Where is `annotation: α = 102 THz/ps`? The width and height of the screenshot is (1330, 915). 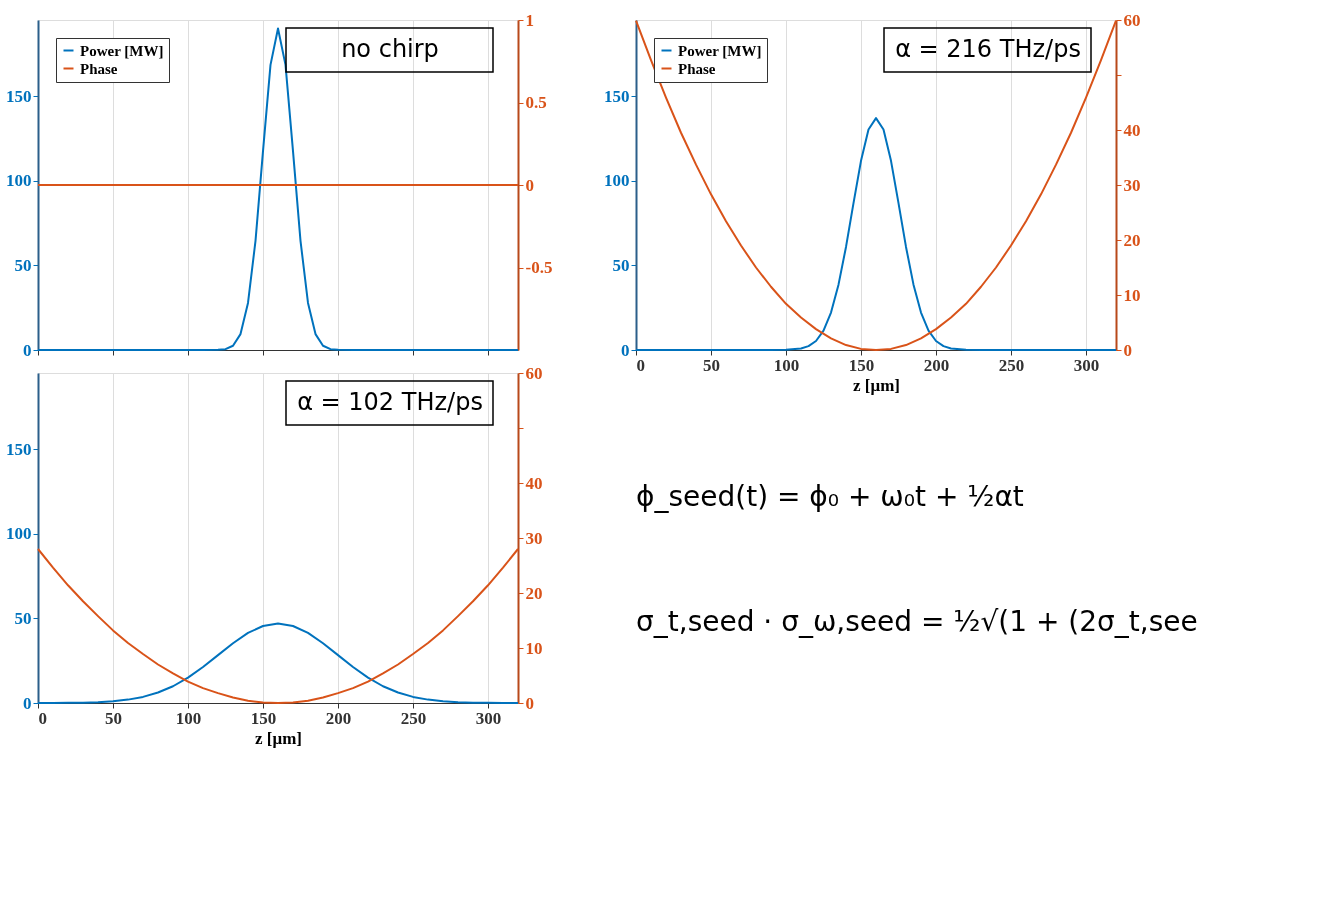 annotation: α = 102 THz/ps is located at coordinates (390, 402).